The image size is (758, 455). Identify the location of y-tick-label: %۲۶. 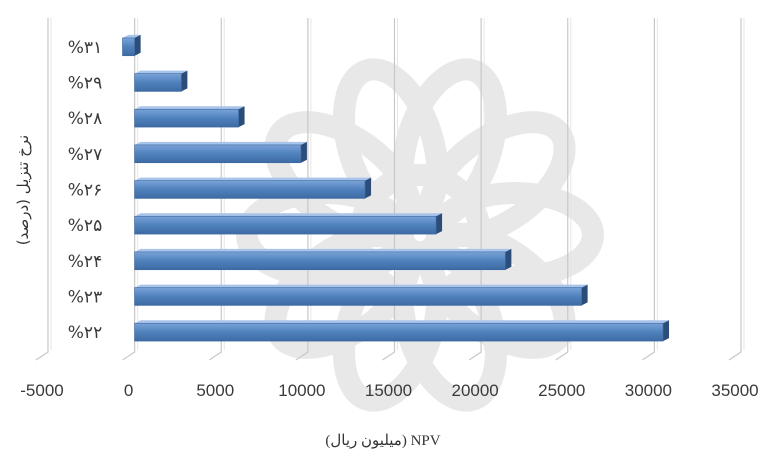
(85, 191).